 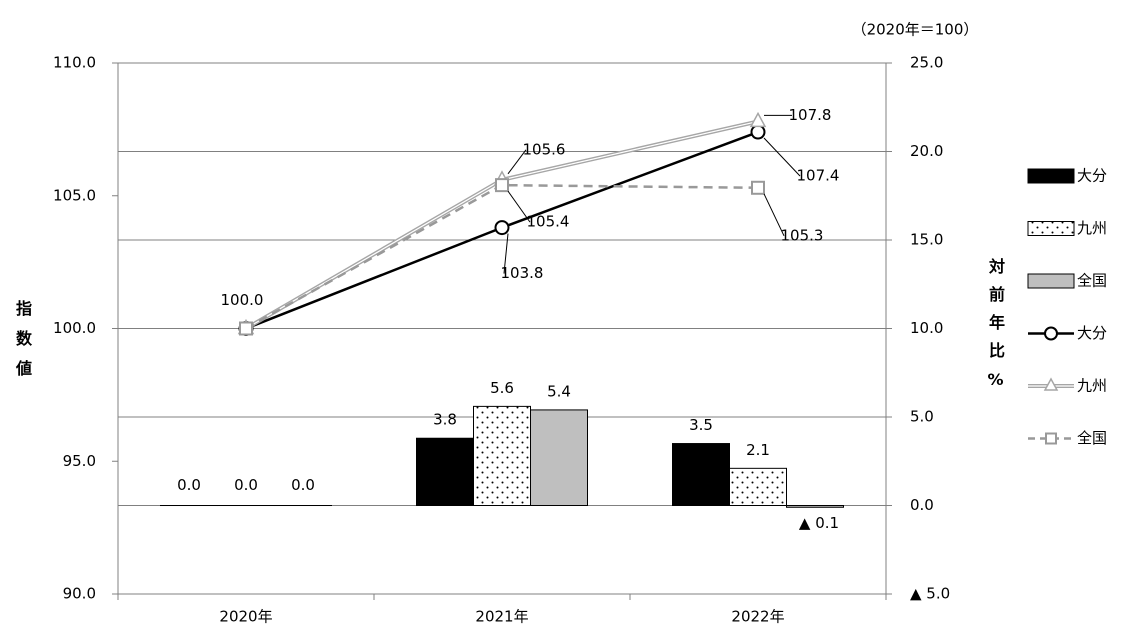 I want to click on y2-tick-label: 0.0, so click(x=922, y=505).